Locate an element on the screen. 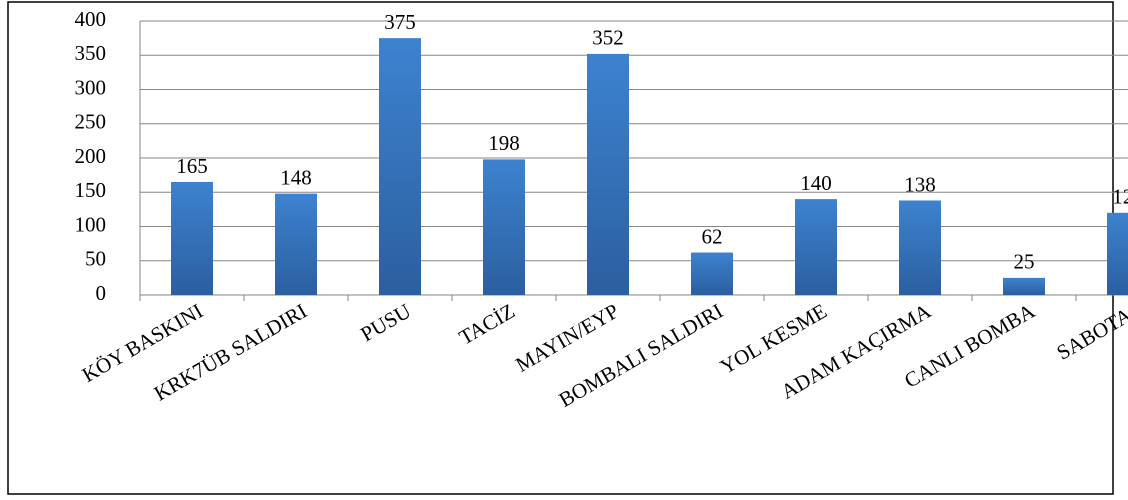 The image size is (1128, 500). value-label: 198 is located at coordinates (504, 143).